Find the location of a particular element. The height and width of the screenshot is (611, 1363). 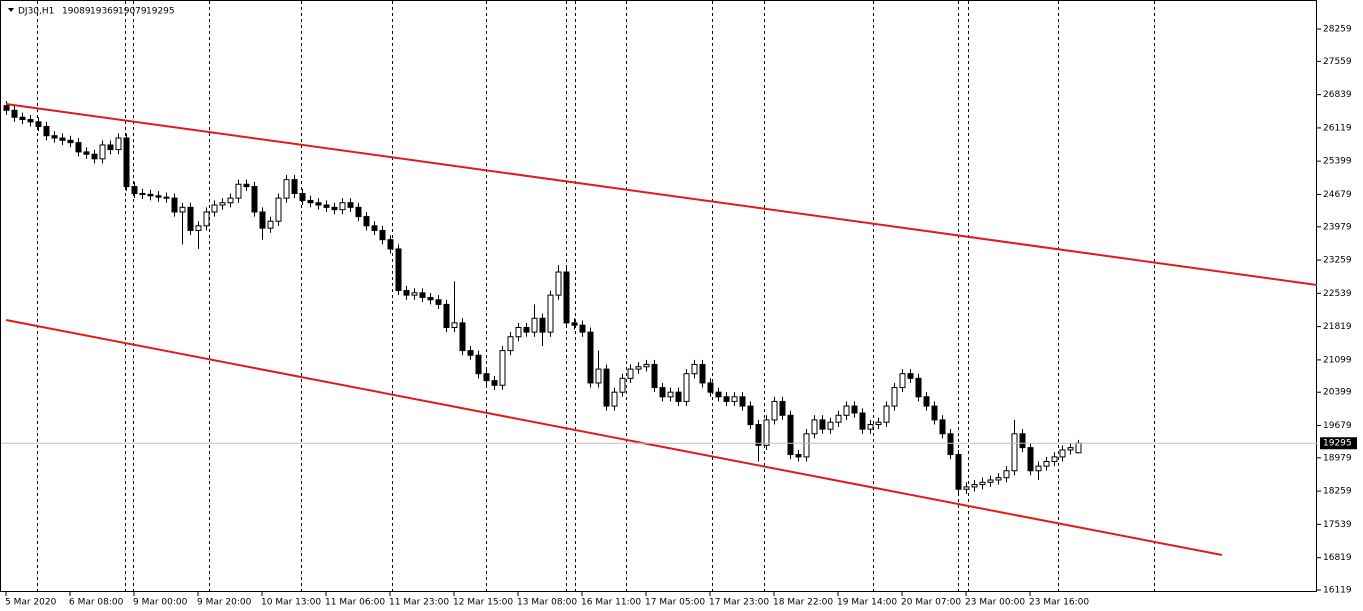

y-tick-label: 25399 is located at coordinates (1337, 162).